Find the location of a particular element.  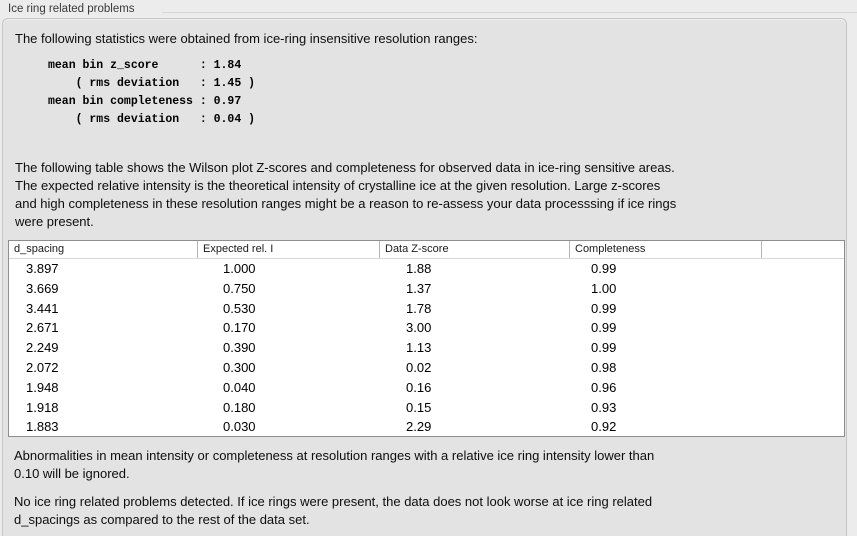

table-row: 3.441 0.530 1.78 0.99 is located at coordinates (426, 309).